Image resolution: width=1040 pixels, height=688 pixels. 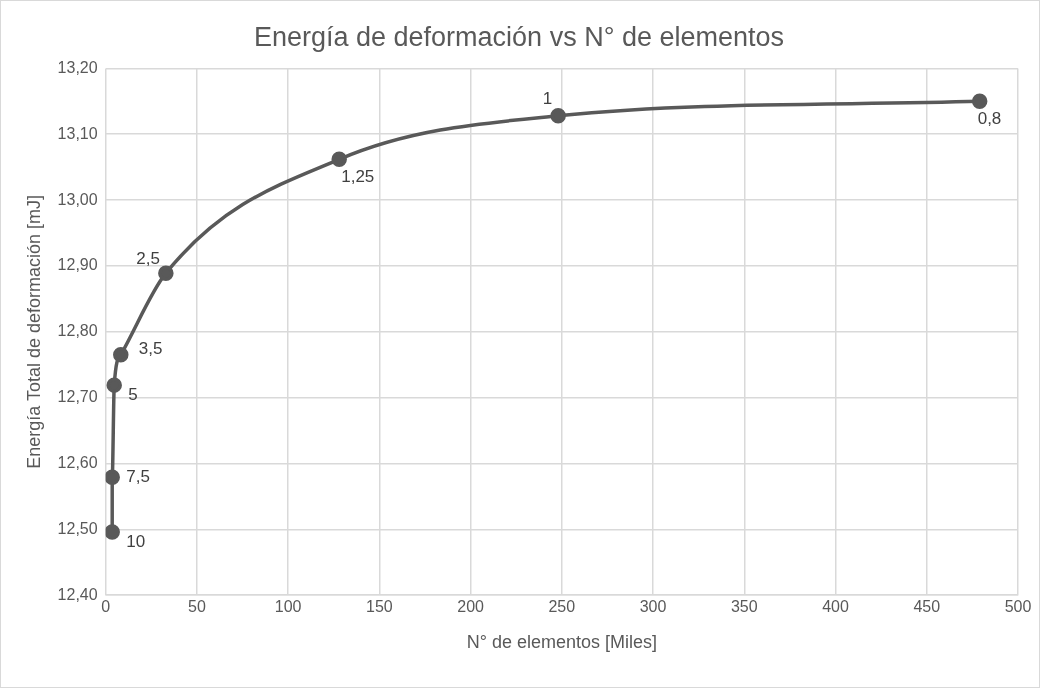 What do you see at coordinates (547, 99) in the screenshot?
I see `annotation: 1` at bounding box center [547, 99].